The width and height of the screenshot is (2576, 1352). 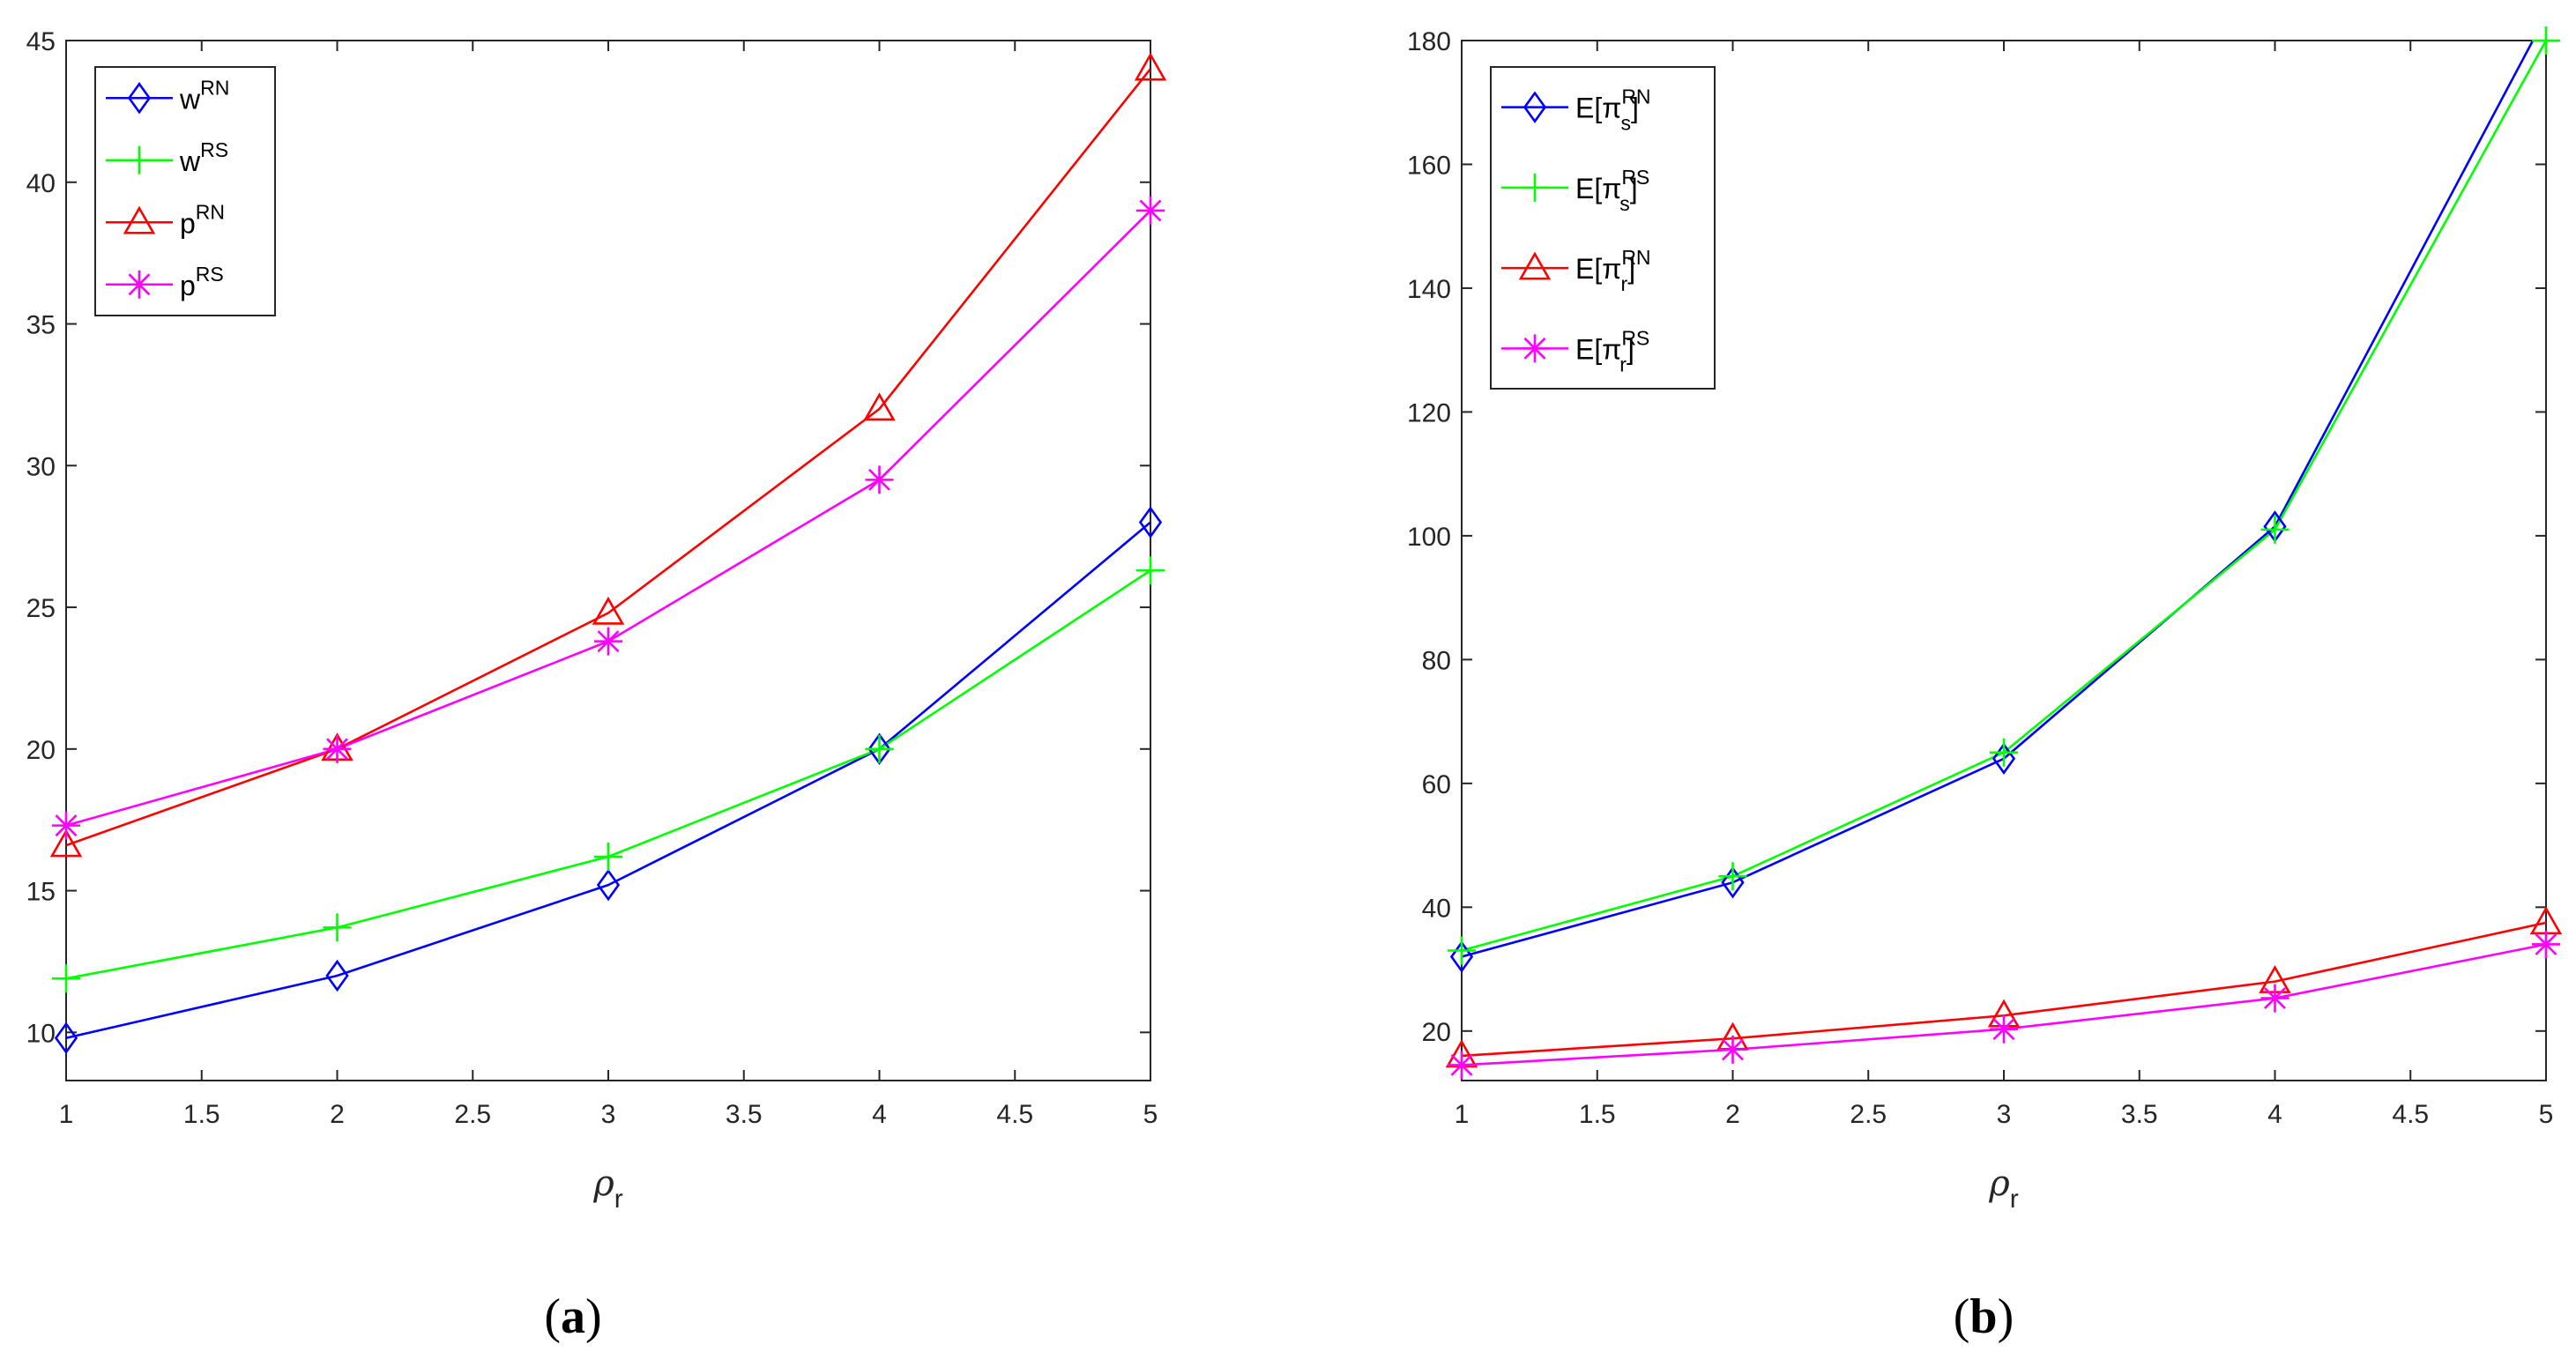 What do you see at coordinates (139, 219) in the screenshot?
I see `panel-a-legend-marker-pRN` at bounding box center [139, 219].